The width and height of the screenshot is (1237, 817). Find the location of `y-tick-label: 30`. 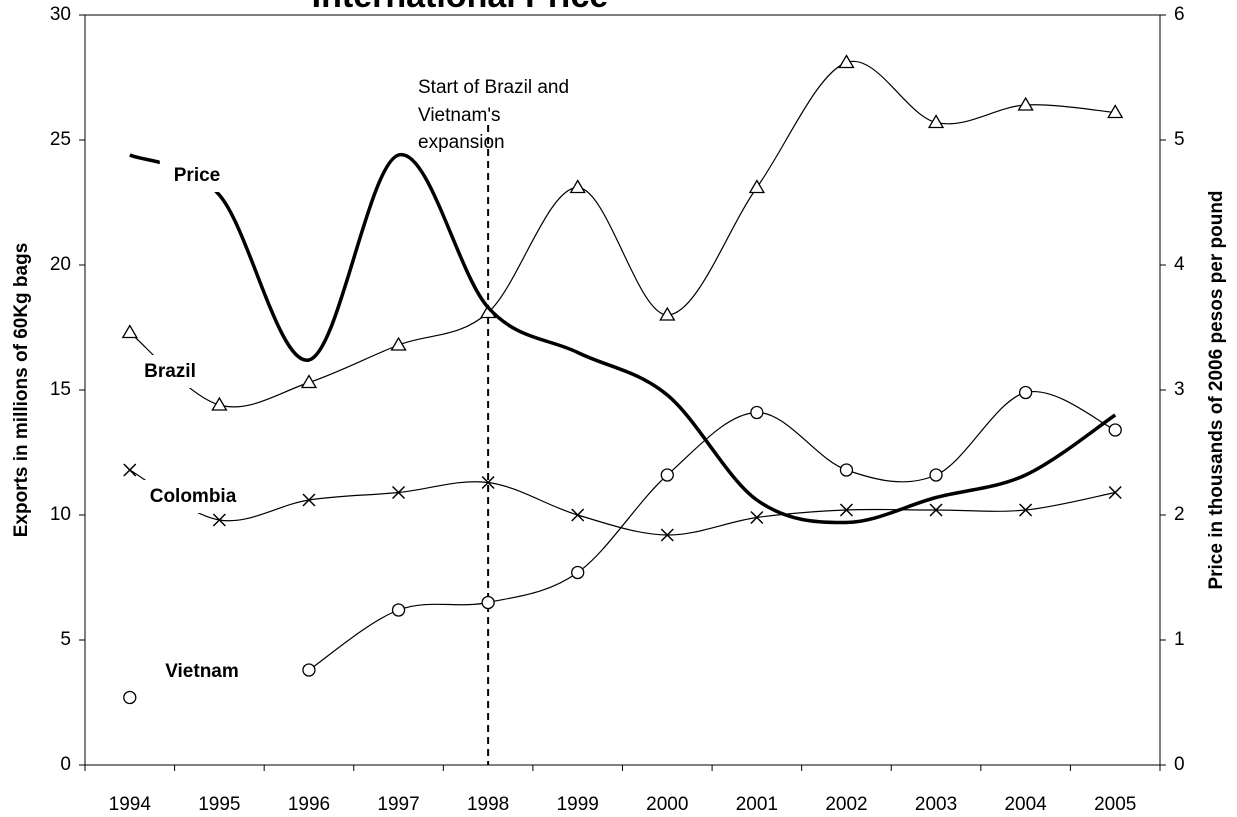

y-tick-label: 30 is located at coordinates (60, 14).